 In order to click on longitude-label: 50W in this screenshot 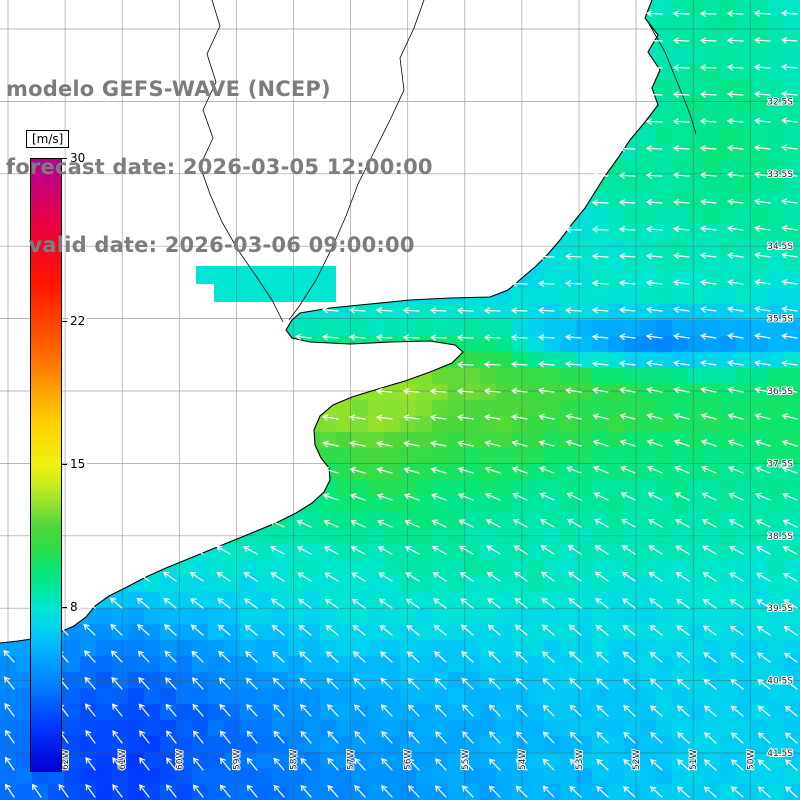, I will do `click(751, 760)`.